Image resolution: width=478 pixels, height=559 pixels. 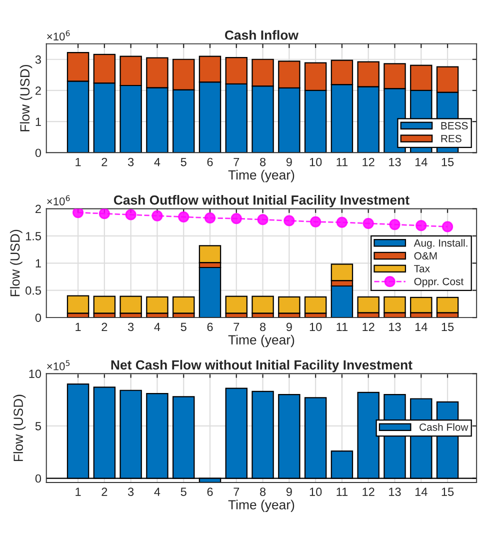 I want to click on chart-title: Cash Inflow, so click(x=261, y=35).